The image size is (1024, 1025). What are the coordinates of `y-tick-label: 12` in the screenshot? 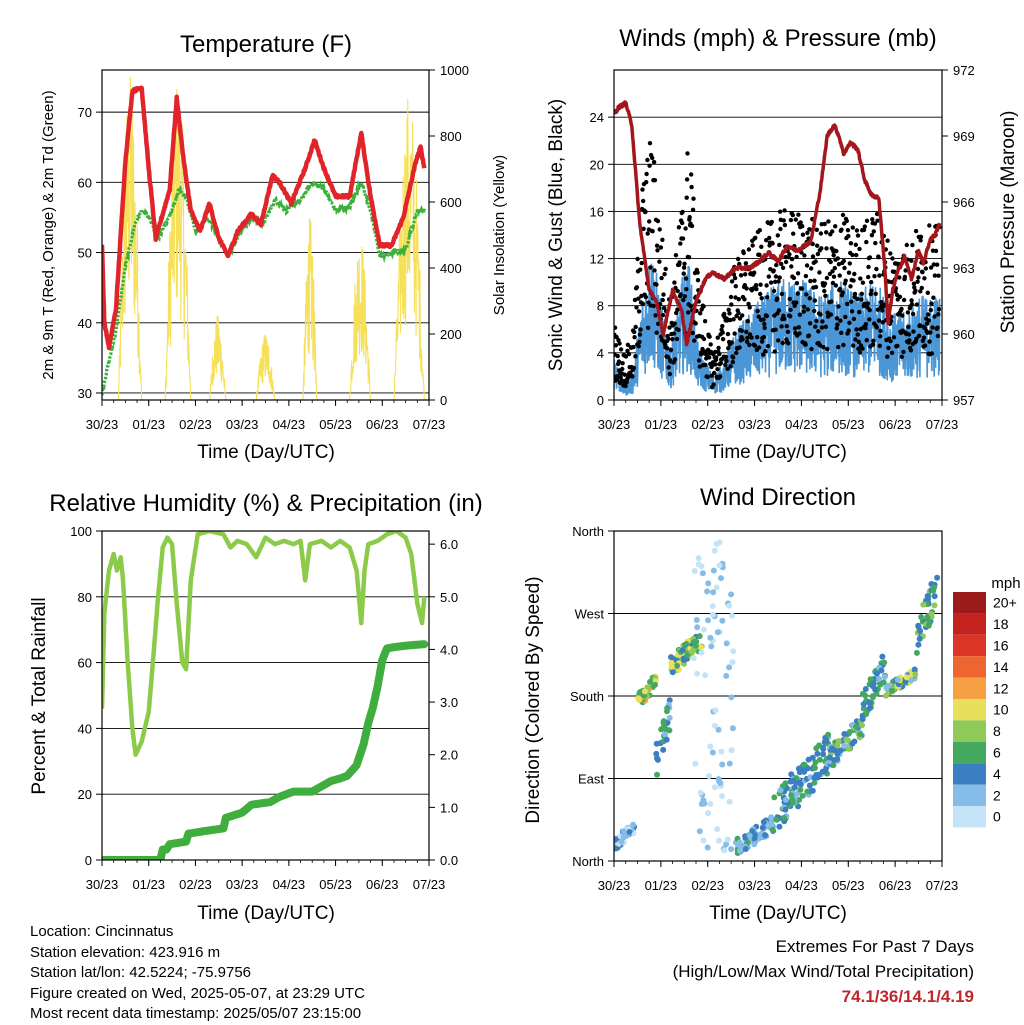 It's located at (597, 259).